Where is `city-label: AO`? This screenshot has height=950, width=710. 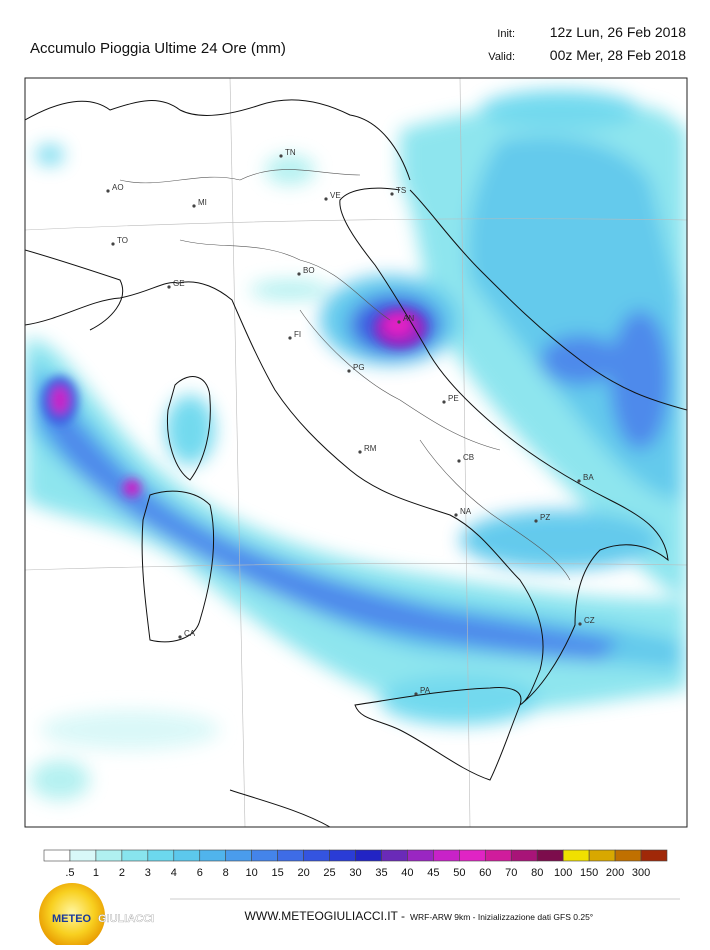
city-label: AO is located at coordinates (118, 187).